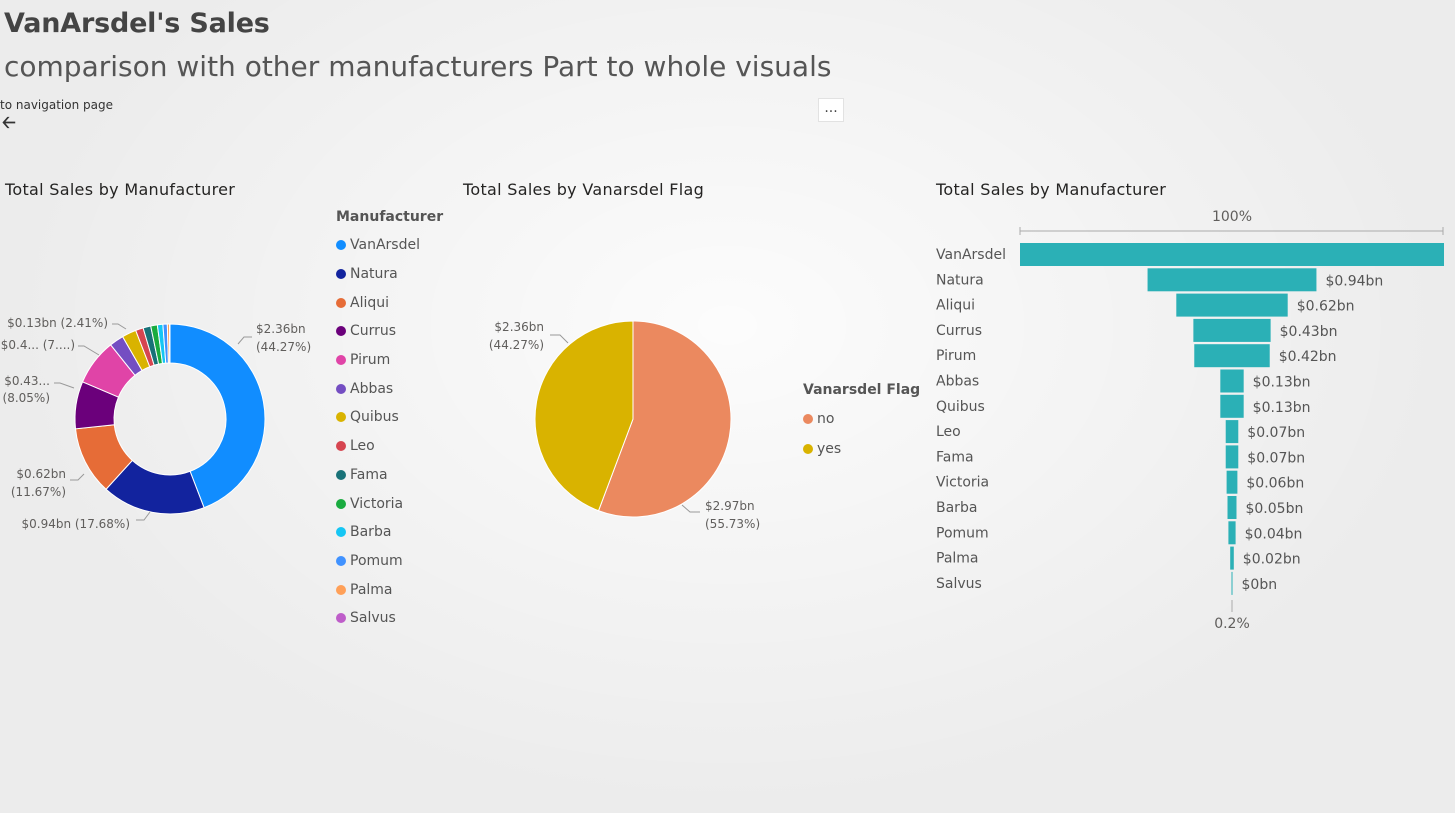 This screenshot has width=1455, height=813. What do you see at coordinates (376, 560) in the screenshot?
I see `legend-label: Pomum` at bounding box center [376, 560].